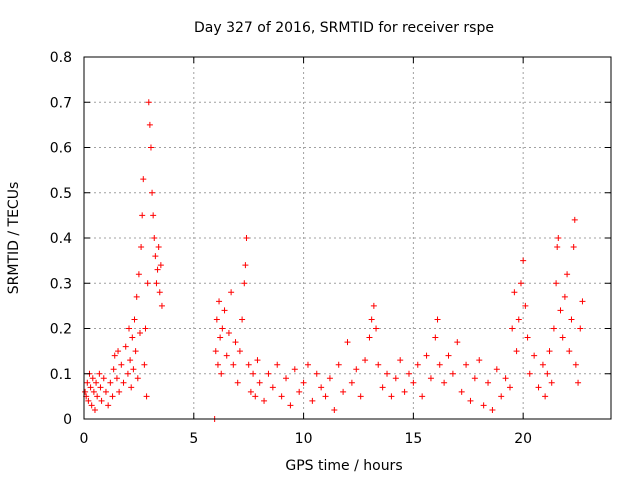  Describe the element at coordinates (67, 420) in the screenshot. I see `y-tick-label: 0` at that location.